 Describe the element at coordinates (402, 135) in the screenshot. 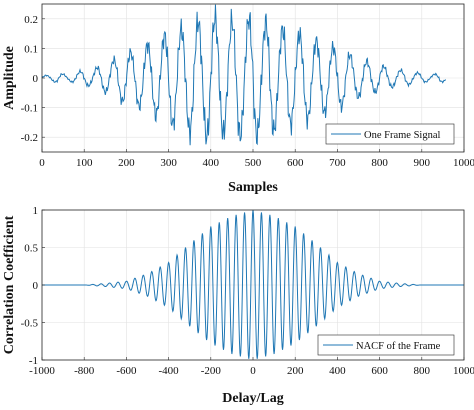

I see `panel-top-legend-label: One Frame Signal` at that location.